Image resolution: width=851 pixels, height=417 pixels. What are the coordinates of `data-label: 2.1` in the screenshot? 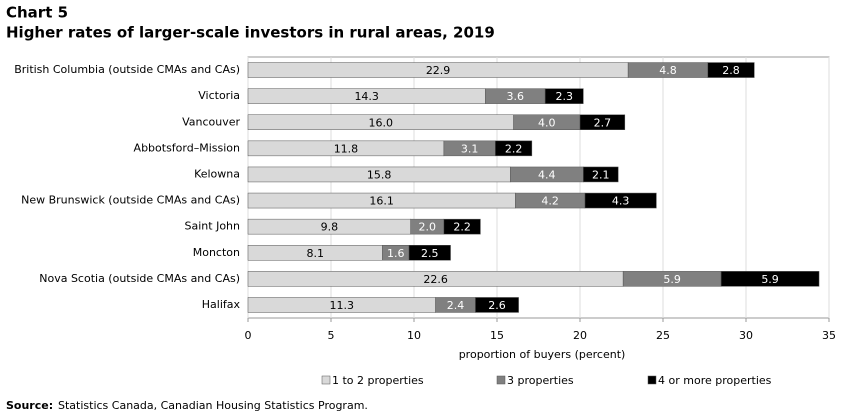 It's located at (601, 174).